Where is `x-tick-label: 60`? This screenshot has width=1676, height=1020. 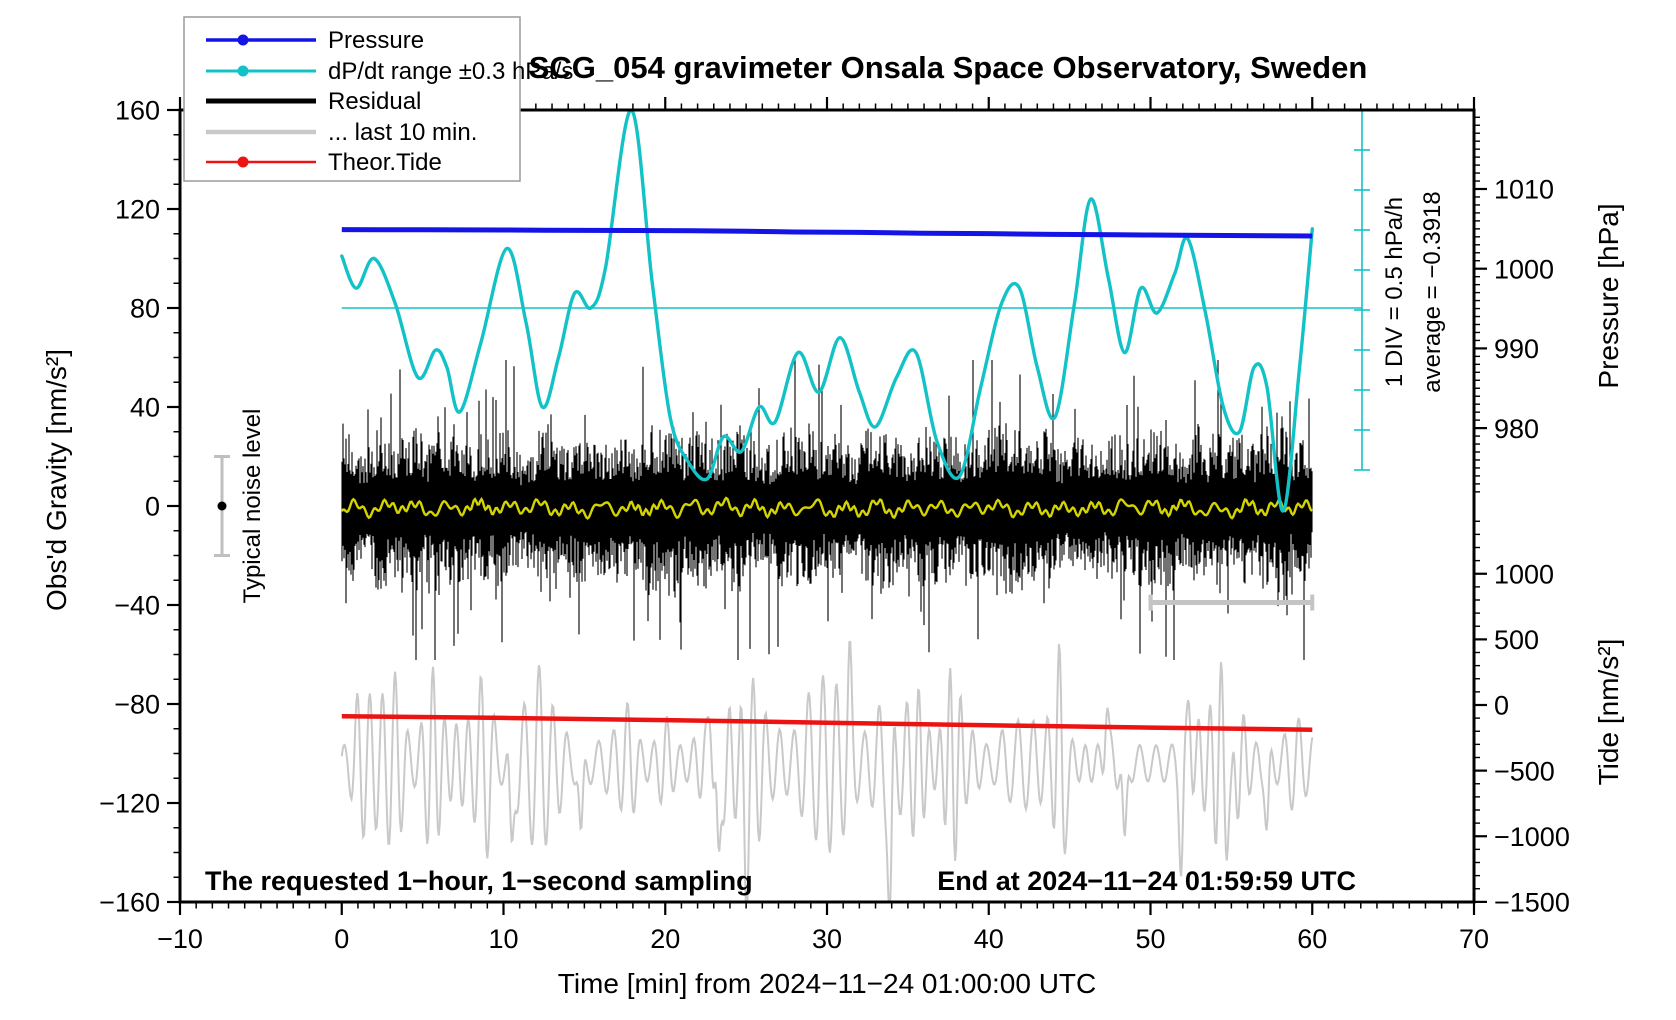 x-tick-label: 60 is located at coordinates (1312, 939).